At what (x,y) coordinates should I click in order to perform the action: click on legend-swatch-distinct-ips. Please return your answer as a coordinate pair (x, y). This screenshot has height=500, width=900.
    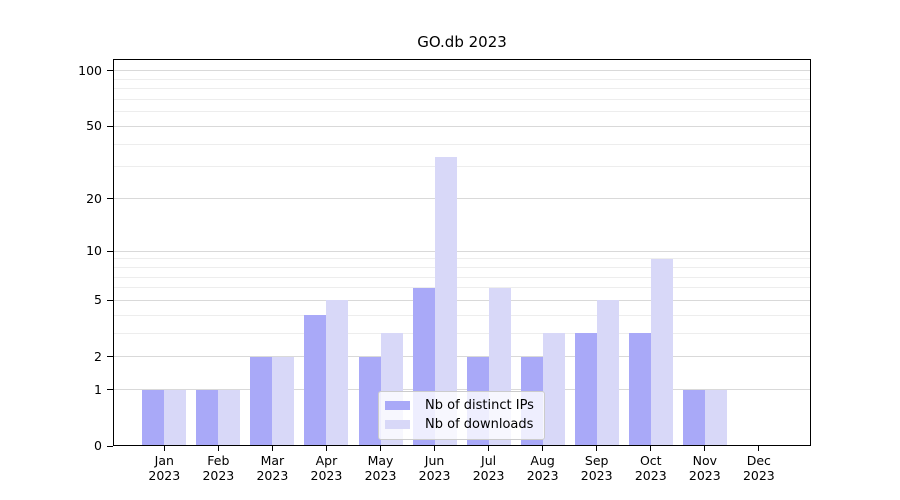
    Looking at the image, I should click on (397, 405).